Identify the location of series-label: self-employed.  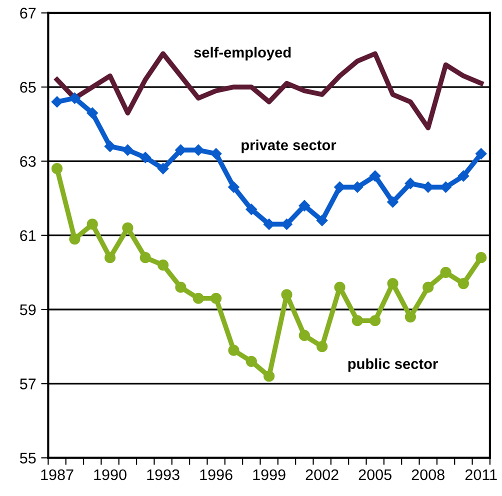
(242, 53).